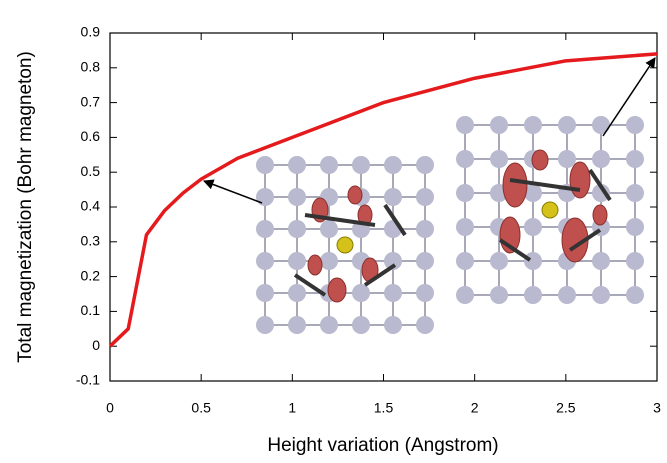 The height and width of the screenshot is (463, 667). What do you see at coordinates (91, 275) in the screenshot?
I see `y-tick-label: 0.2` at bounding box center [91, 275].